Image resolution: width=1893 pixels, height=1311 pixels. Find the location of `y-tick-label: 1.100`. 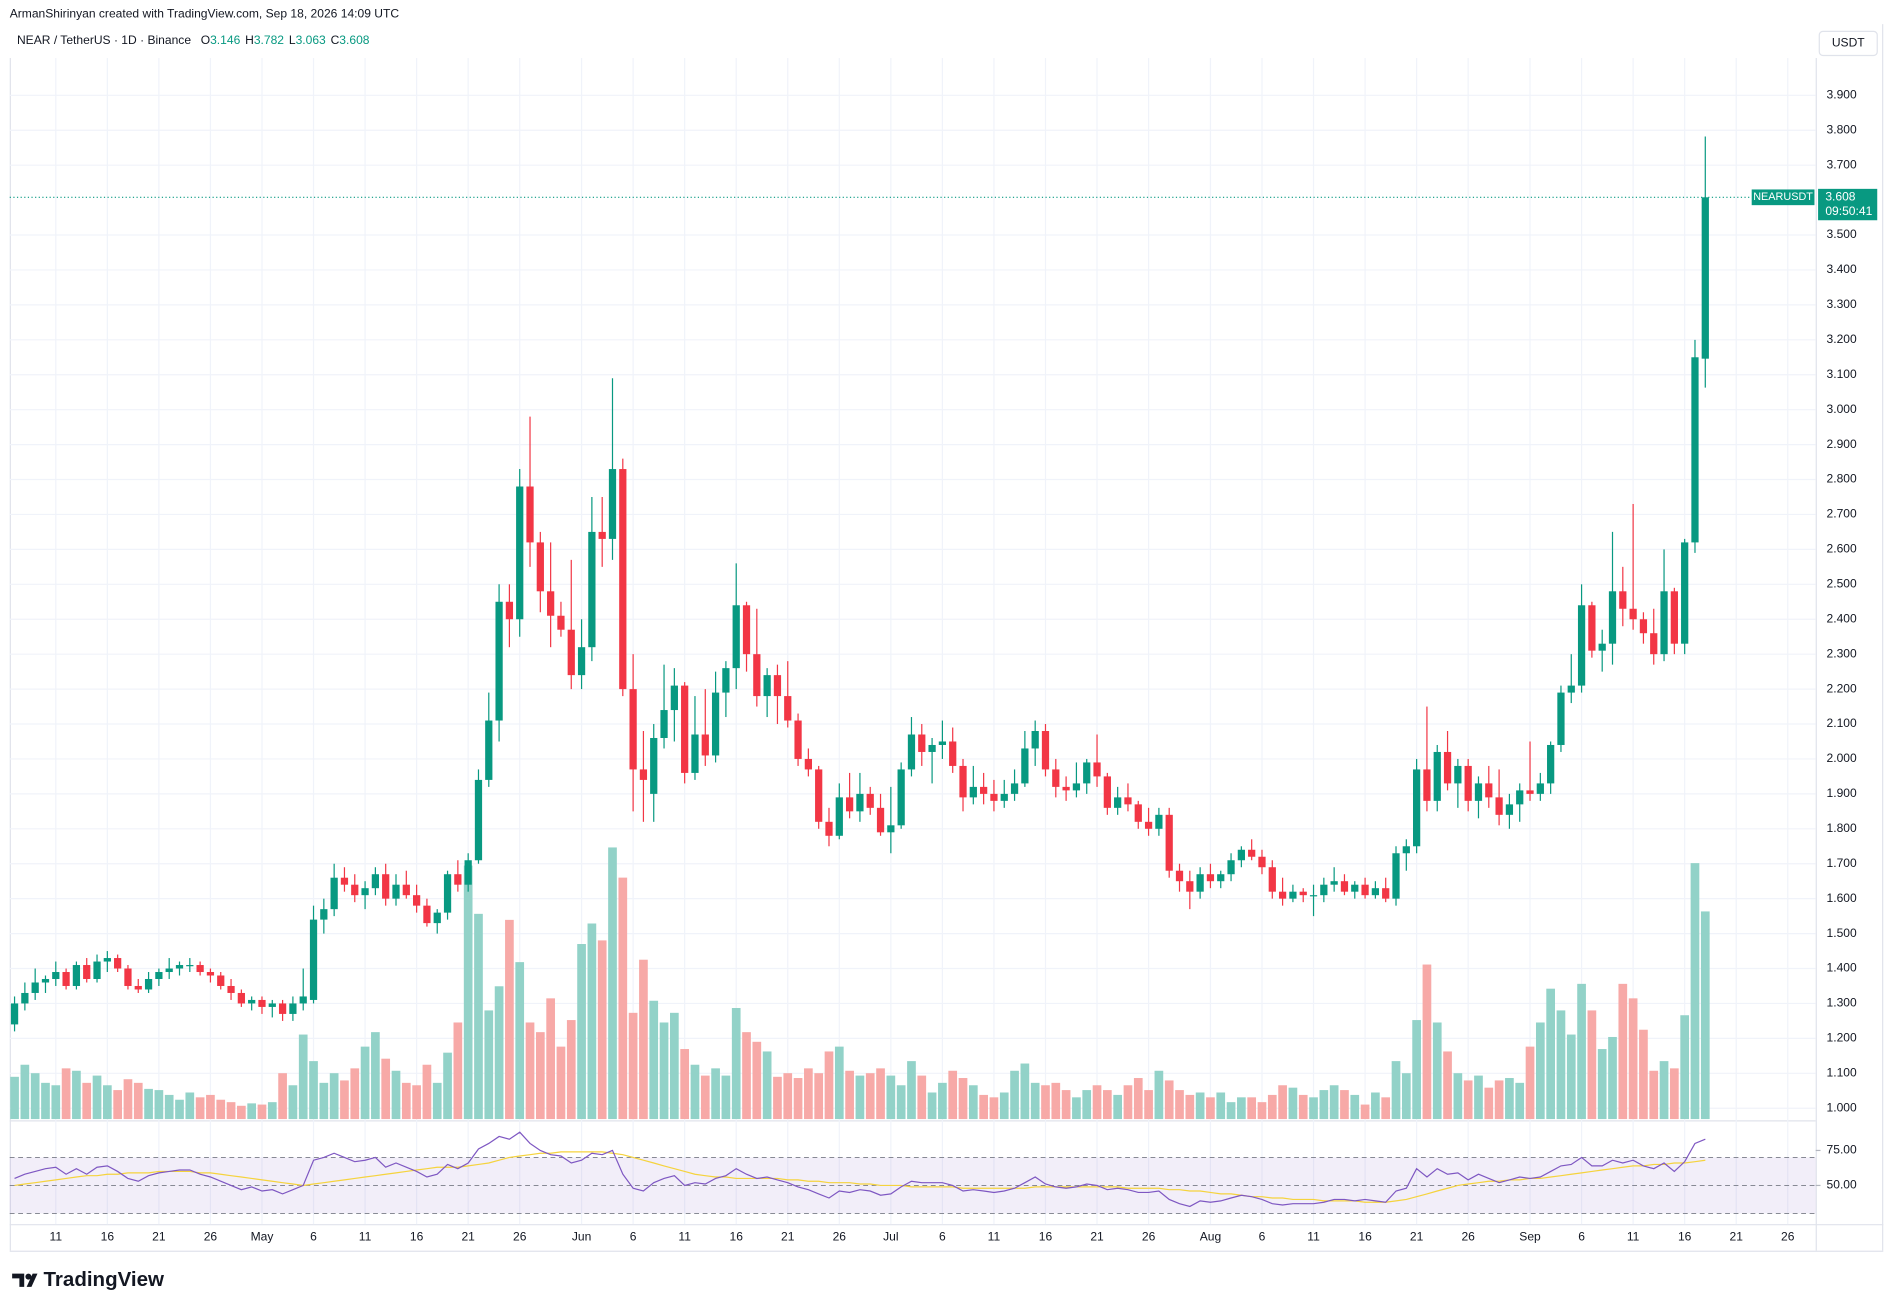

y-tick-label: 1.100 is located at coordinates (1842, 1072).